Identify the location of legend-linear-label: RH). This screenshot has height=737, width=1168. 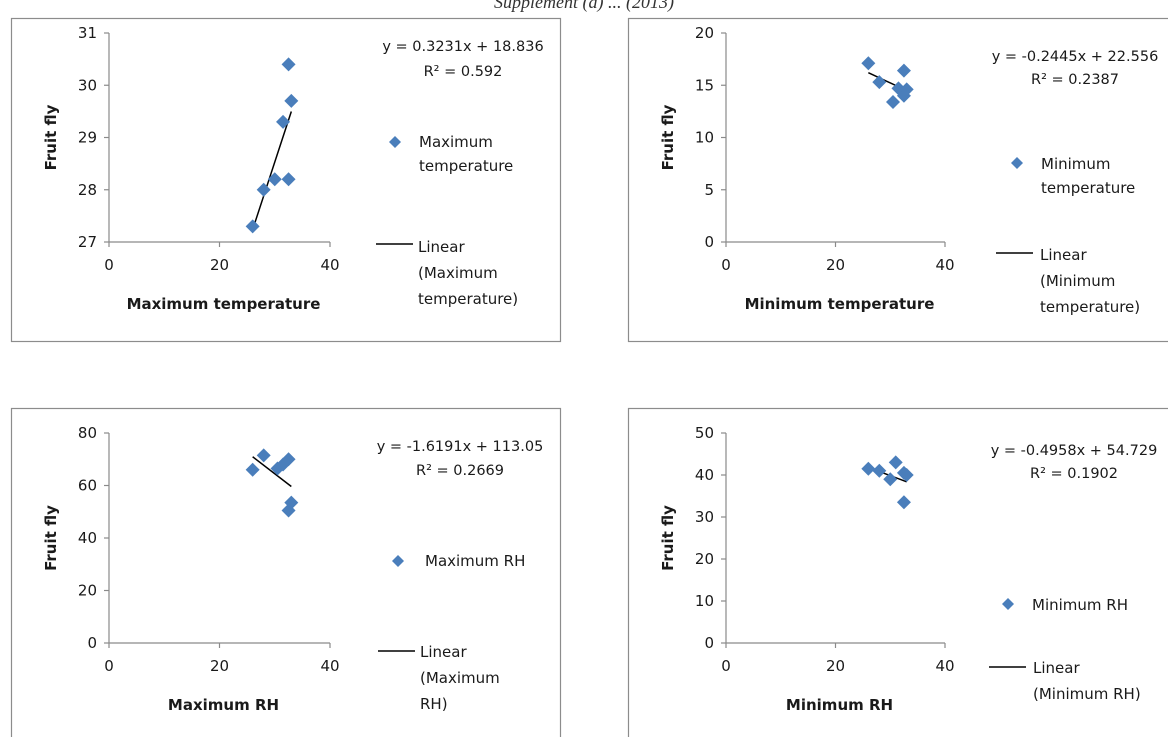
(434, 704).